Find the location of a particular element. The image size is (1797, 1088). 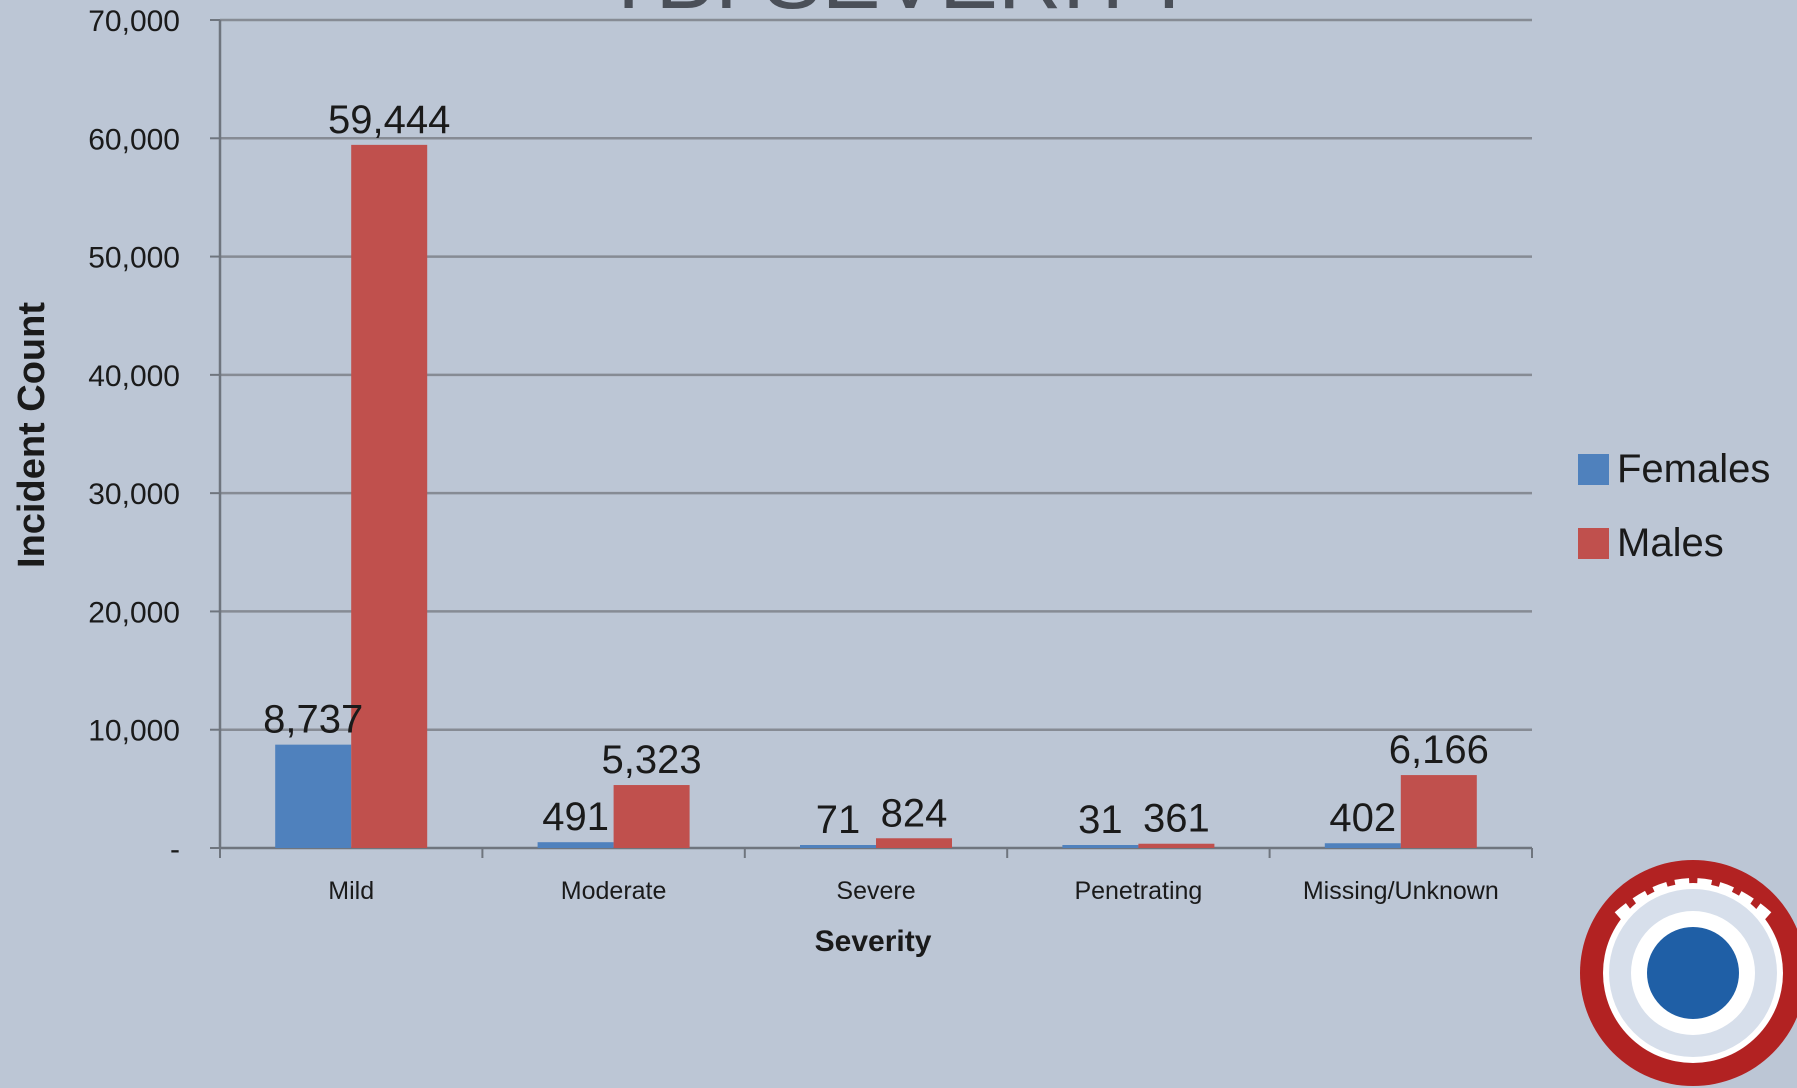

data-label-females: 71 is located at coordinates (838, 820).